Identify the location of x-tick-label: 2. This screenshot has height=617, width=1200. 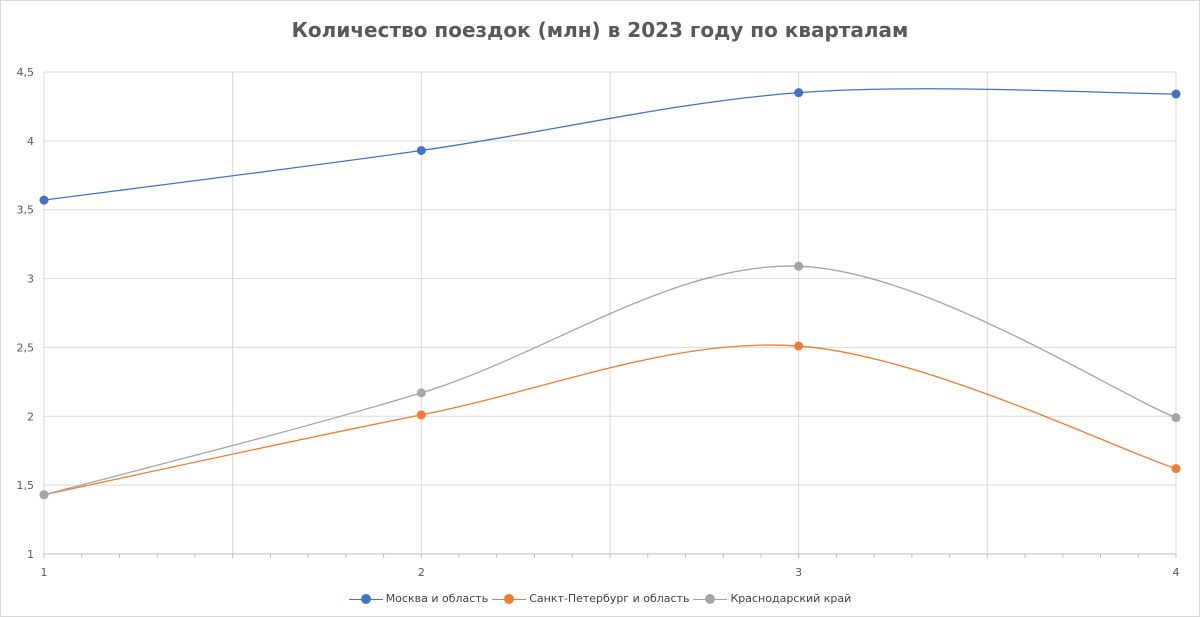
(421, 572).